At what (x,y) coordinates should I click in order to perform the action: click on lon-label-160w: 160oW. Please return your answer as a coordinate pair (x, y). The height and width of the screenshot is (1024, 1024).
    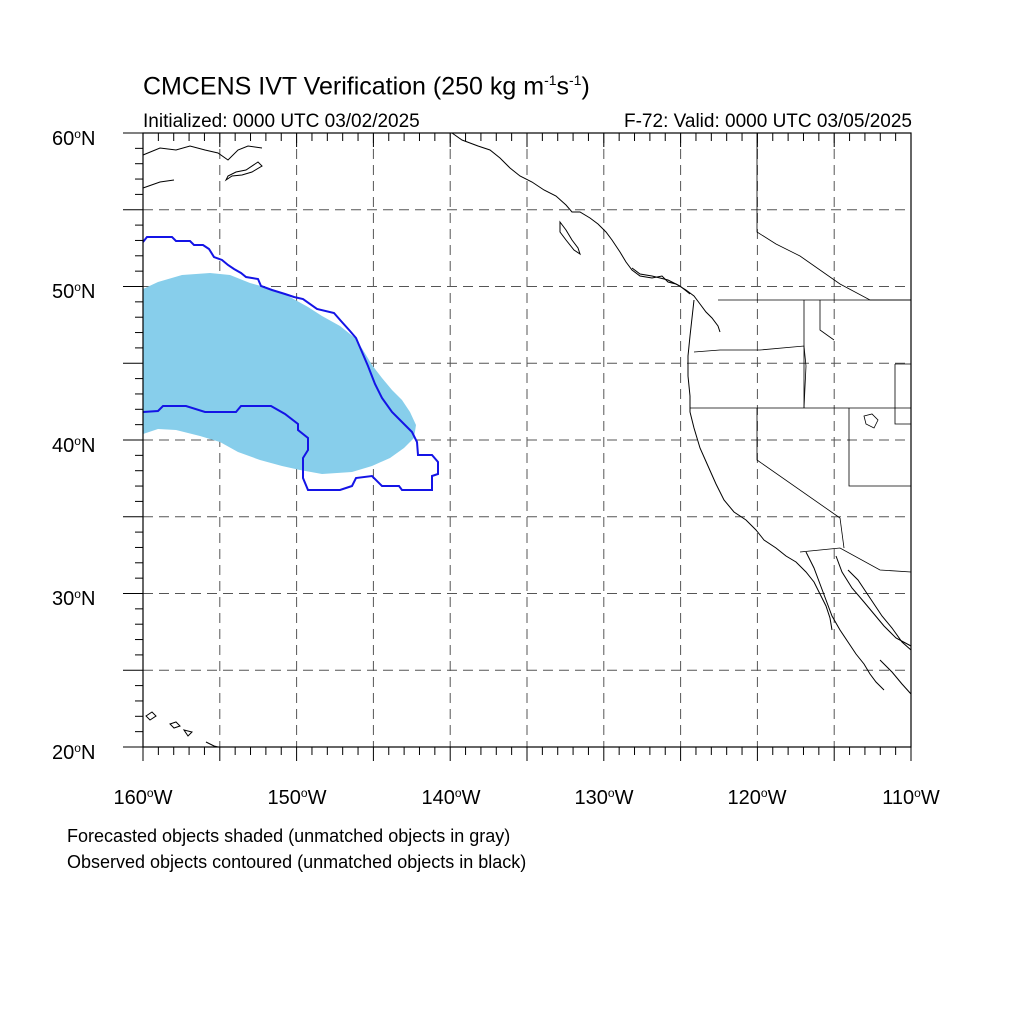
    Looking at the image, I should click on (143, 797).